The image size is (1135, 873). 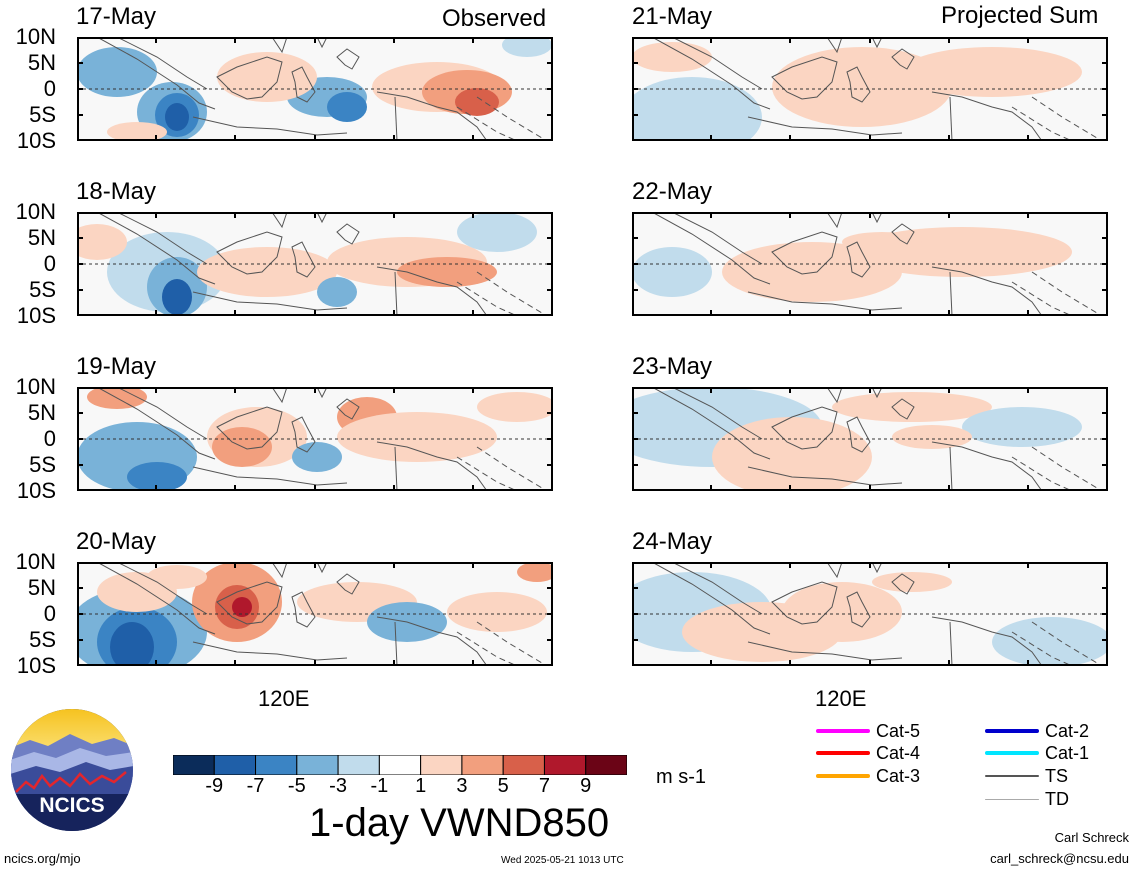 I want to click on observed-header: Observed, so click(x=494, y=18).